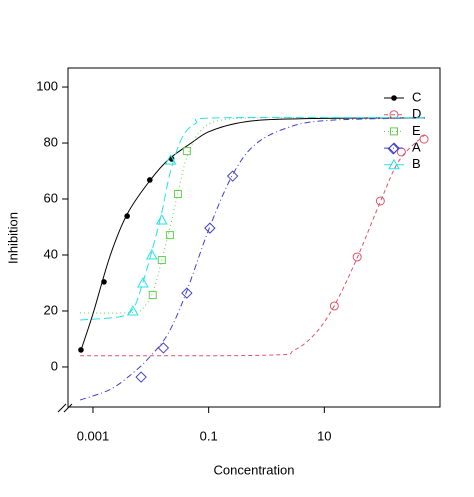 Image resolution: width=474 pixels, height=497 pixels. What do you see at coordinates (12, 238) in the screenshot?
I see `y-axis-label: Inhibition` at bounding box center [12, 238].